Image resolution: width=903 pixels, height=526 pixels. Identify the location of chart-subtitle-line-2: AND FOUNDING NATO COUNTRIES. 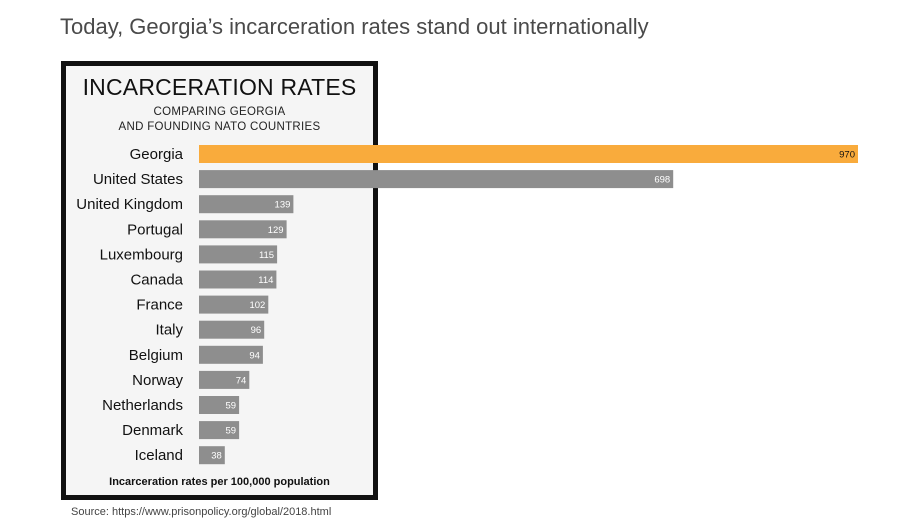
(219, 127).